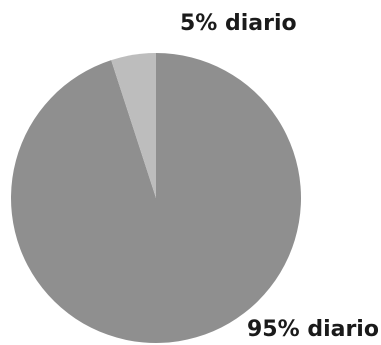  I want to click on slice-label-5: 5% diario, so click(238, 23).